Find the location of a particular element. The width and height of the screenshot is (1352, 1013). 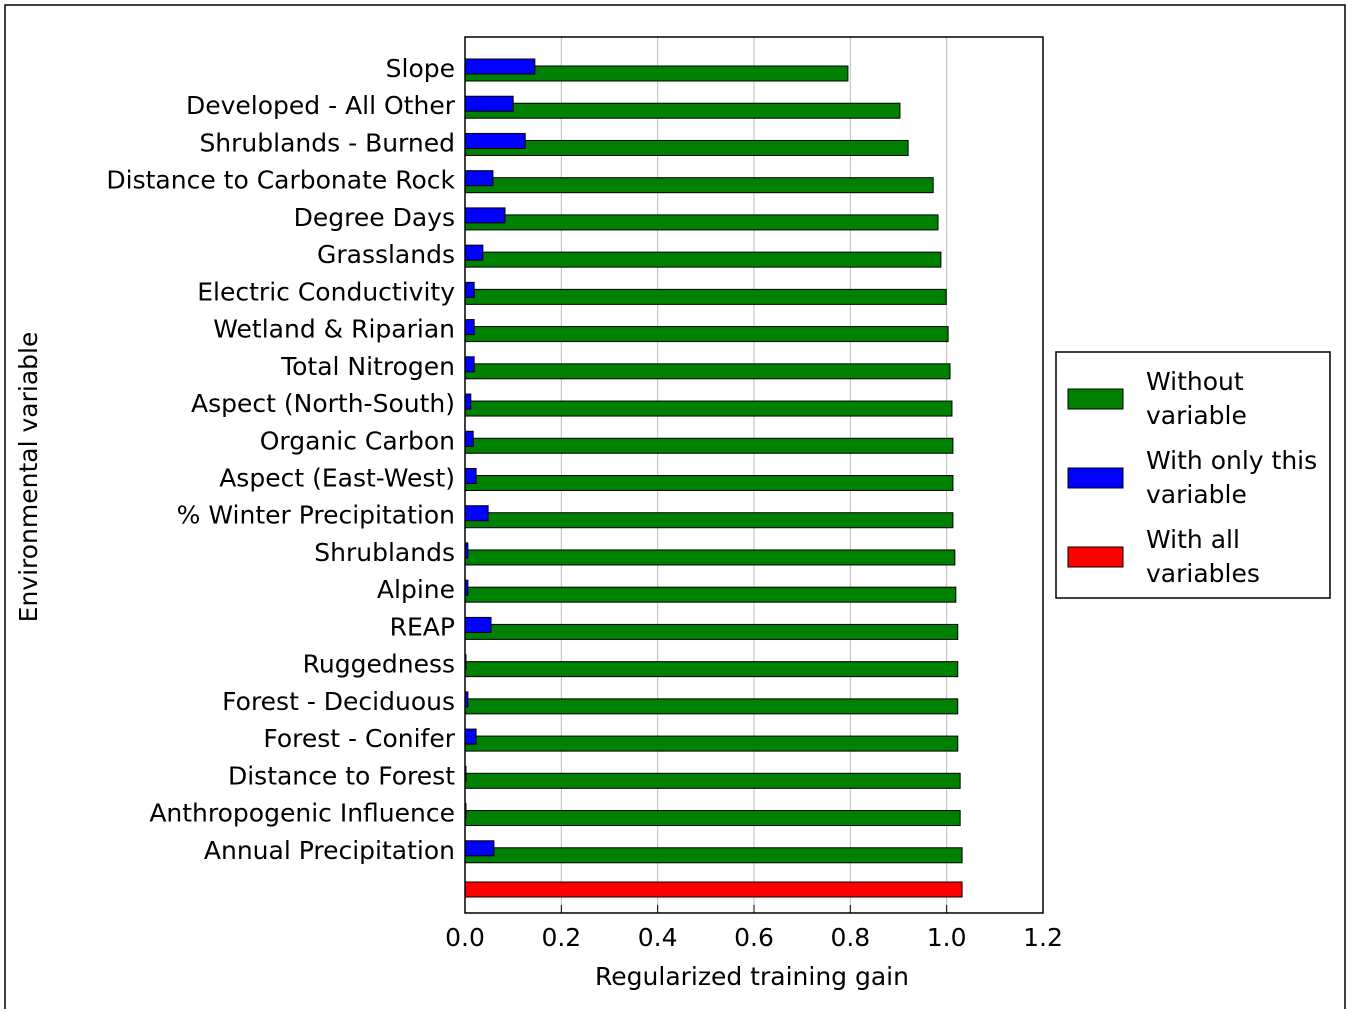

y-tick-label: Wetland & Riparian is located at coordinates (334, 329).